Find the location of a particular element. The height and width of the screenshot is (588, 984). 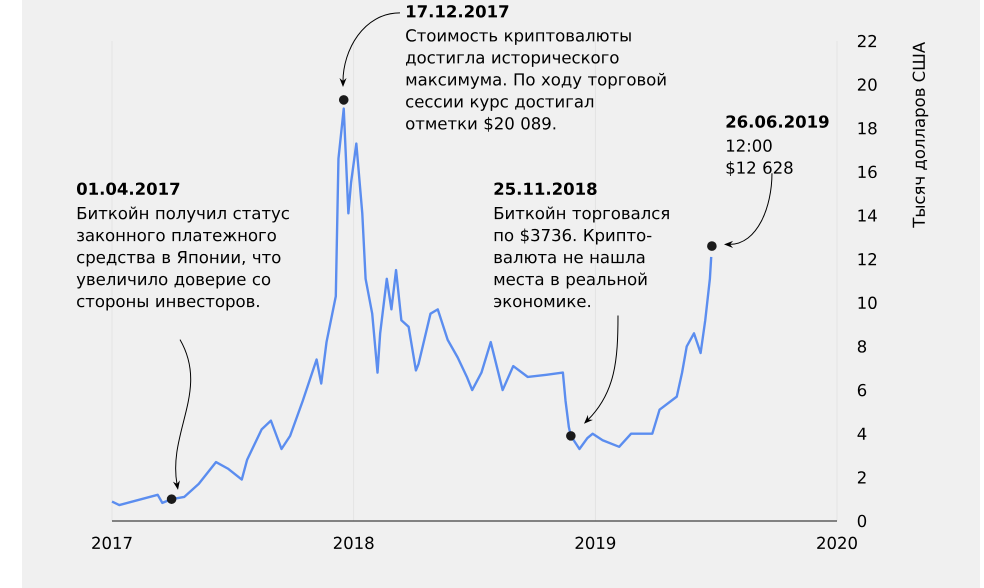

y-tick-label: 6 is located at coordinates (862, 390).